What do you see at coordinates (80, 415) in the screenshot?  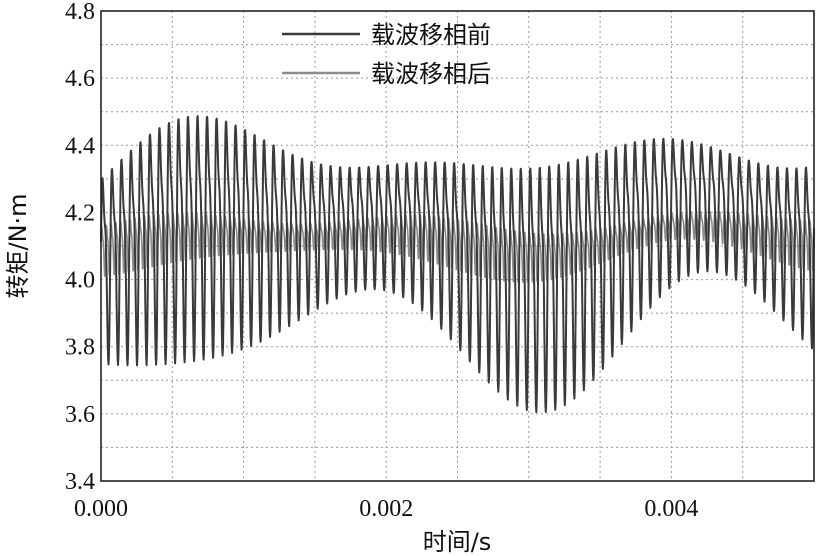 I see `y-tick-label: 3.6` at bounding box center [80, 415].